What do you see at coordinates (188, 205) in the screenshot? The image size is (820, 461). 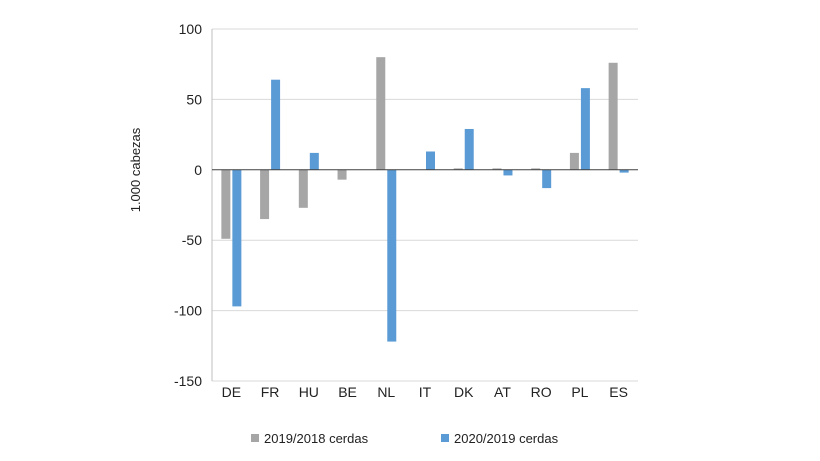 I see `y-tick-labels: 100 50 0 -50 -100 -150` at bounding box center [188, 205].